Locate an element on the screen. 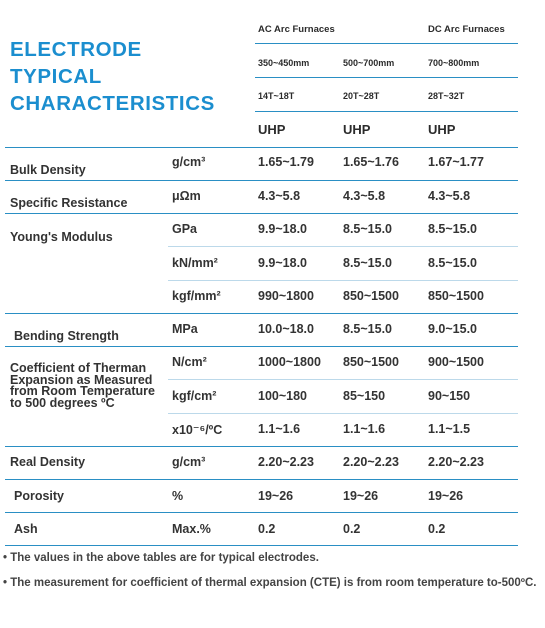 Image resolution: width=545 pixels, height=628 pixels. row-value: 10.0~18.0 is located at coordinates (286, 329).